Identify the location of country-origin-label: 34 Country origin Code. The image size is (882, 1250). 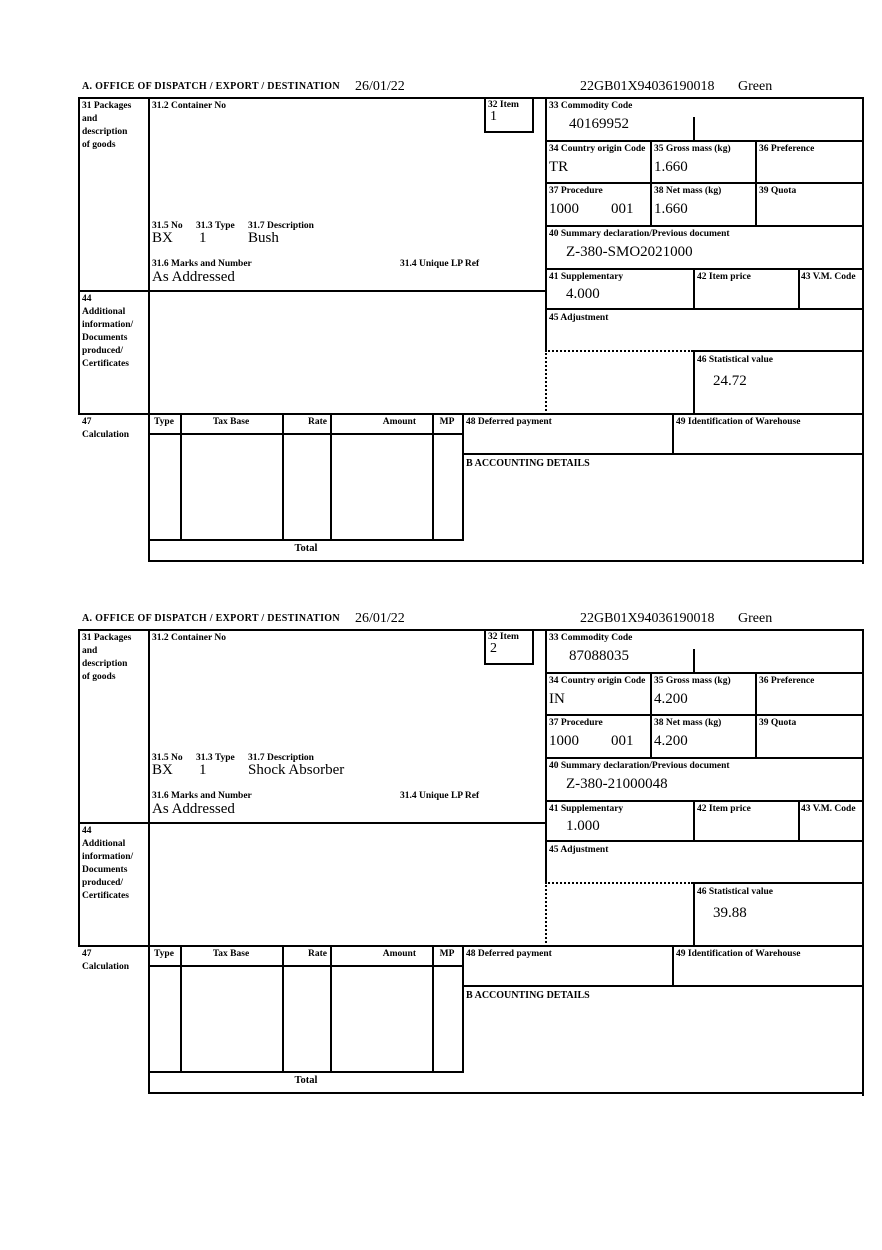
(597, 149).